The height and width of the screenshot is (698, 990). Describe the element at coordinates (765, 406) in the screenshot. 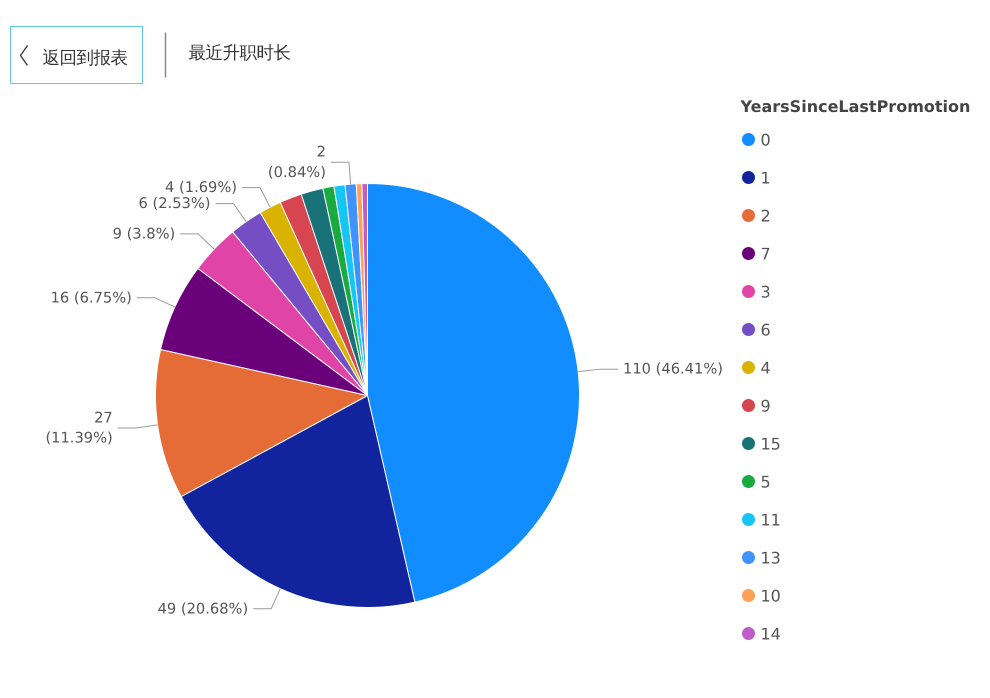

I see `legend-label: 9` at that location.